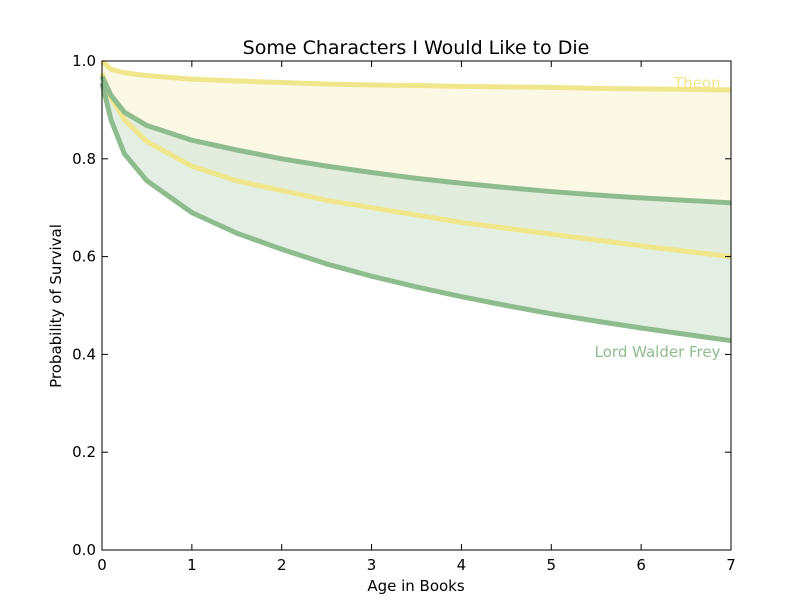  What do you see at coordinates (84, 61) in the screenshot?
I see `y-tick-label: 1.0` at bounding box center [84, 61].